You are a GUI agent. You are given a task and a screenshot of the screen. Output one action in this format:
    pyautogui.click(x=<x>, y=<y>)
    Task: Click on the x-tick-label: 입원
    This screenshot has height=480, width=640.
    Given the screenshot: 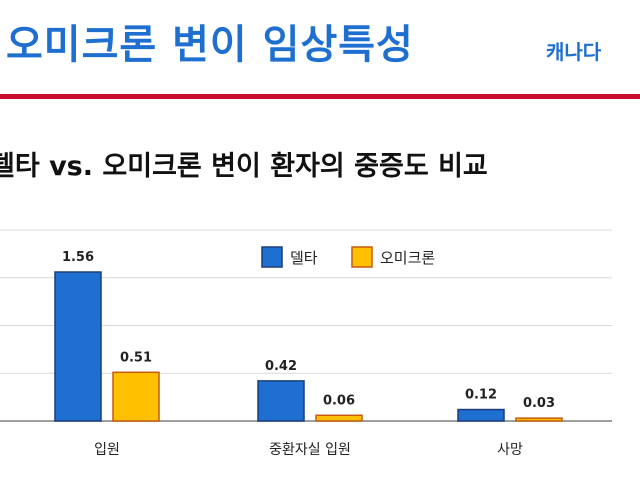 What is the action you would take?
    pyautogui.click(x=107, y=450)
    